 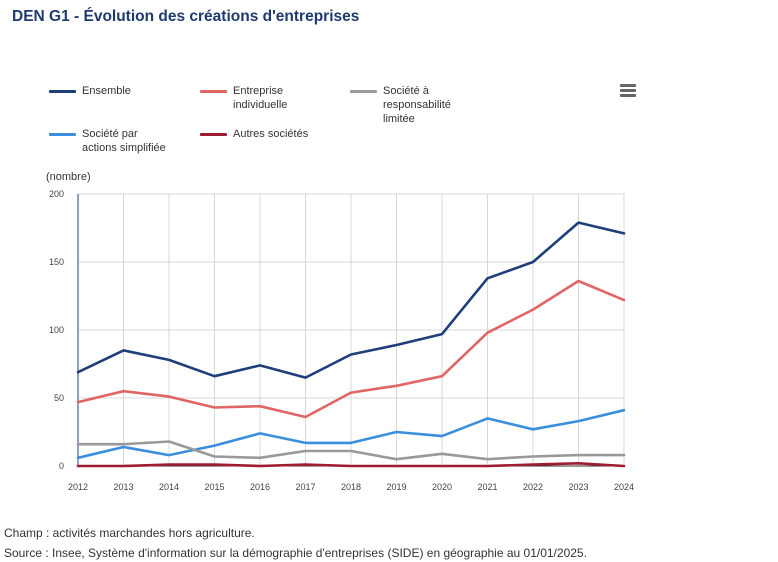 What do you see at coordinates (351, 450) in the screenshot?
I see `series-line-societe-a-responsabilite-limitee` at bounding box center [351, 450].